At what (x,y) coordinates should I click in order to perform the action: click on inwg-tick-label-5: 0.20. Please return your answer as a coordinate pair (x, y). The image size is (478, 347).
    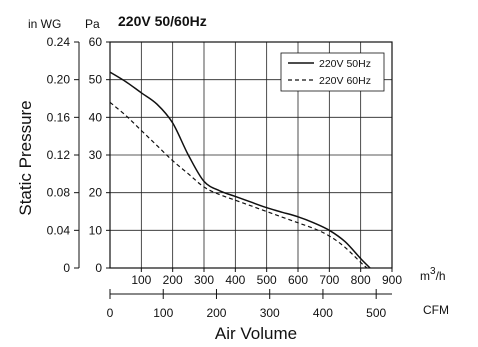
    Looking at the image, I should click on (59, 80).